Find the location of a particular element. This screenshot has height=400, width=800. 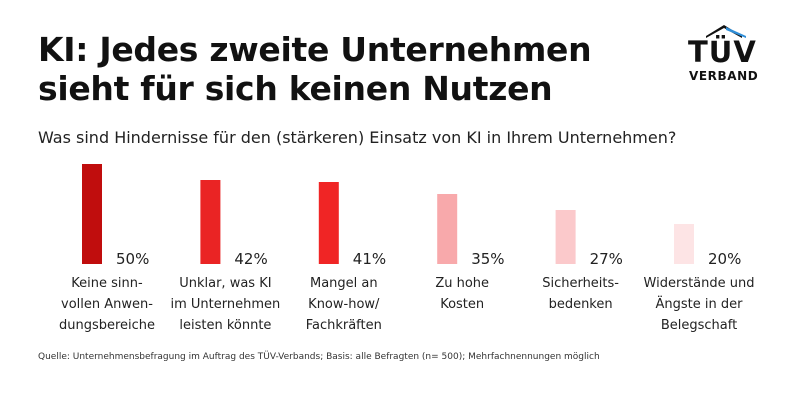

value-label-1: 50% is located at coordinates (132, 259).